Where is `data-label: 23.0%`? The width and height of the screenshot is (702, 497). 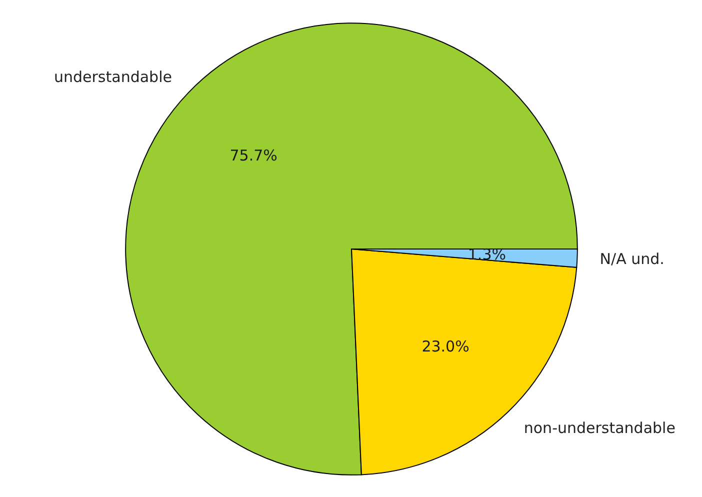 data-label: 23.0% is located at coordinates (446, 347).